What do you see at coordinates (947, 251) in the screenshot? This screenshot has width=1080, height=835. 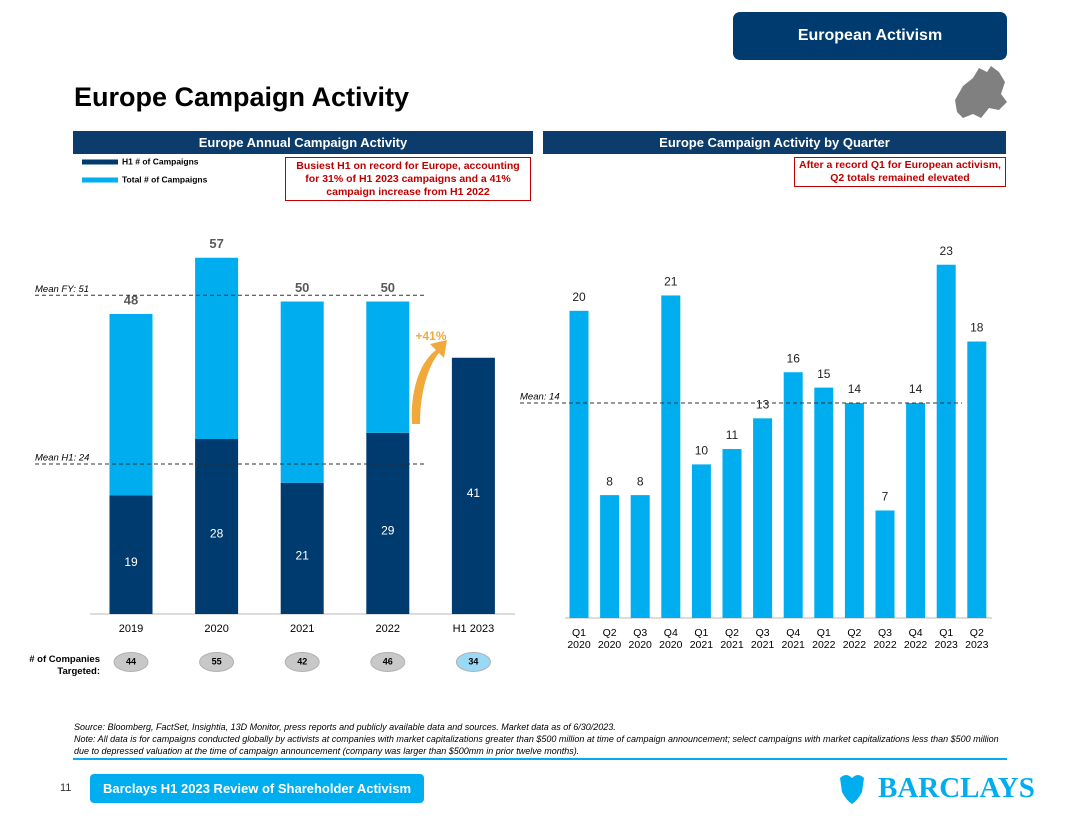 I see `value-label: 23` at bounding box center [947, 251].